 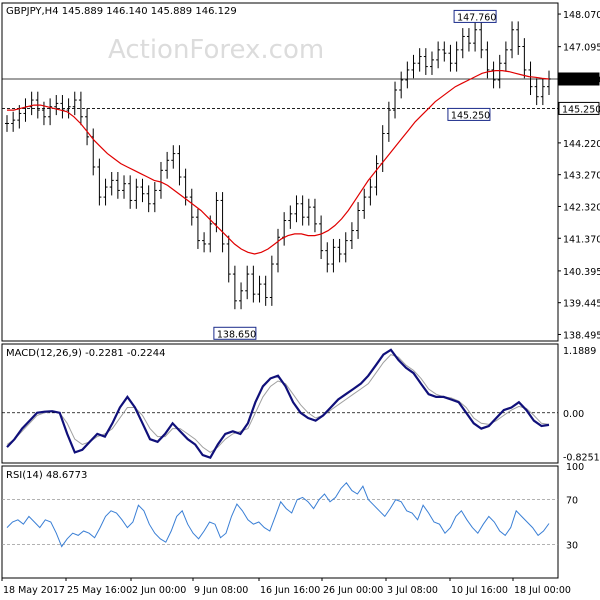 I want to click on rsi-y-label-2: 30, so click(x=572, y=545).